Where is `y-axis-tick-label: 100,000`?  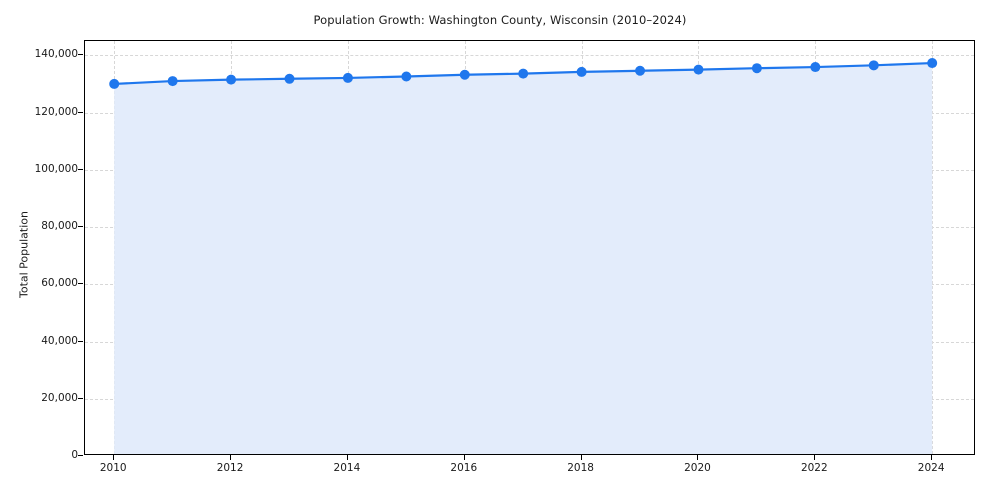
y-axis-tick-label: 100,000 is located at coordinates (56, 168).